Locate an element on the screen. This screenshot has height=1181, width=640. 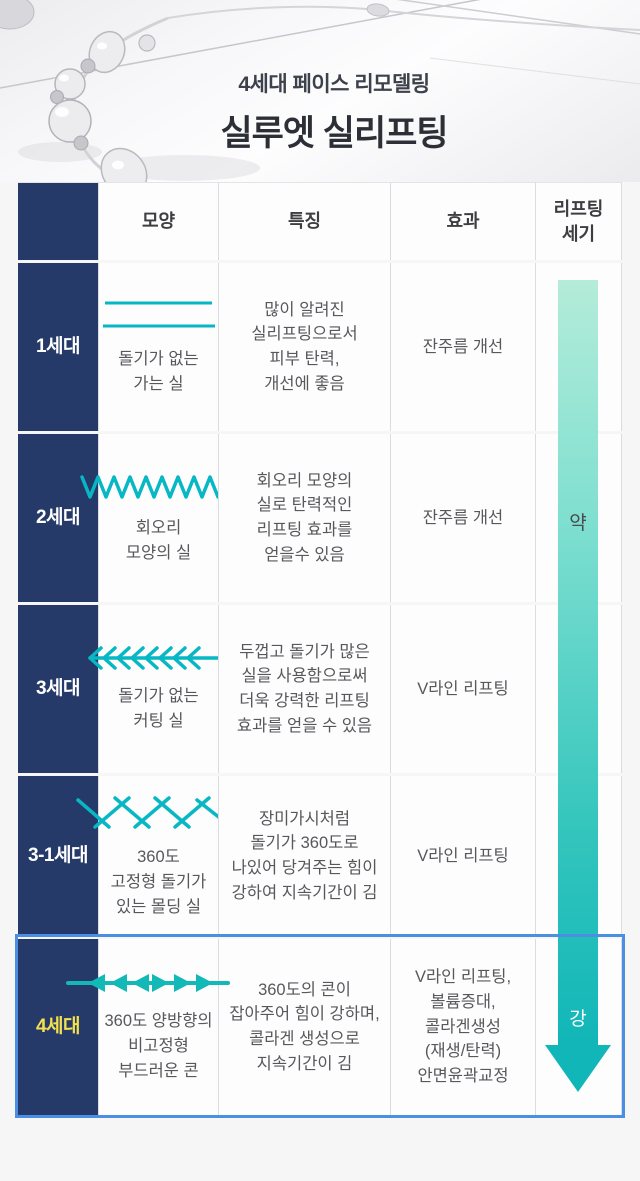
row-gen2-effect: 잔주름 개선 is located at coordinates (462, 518).